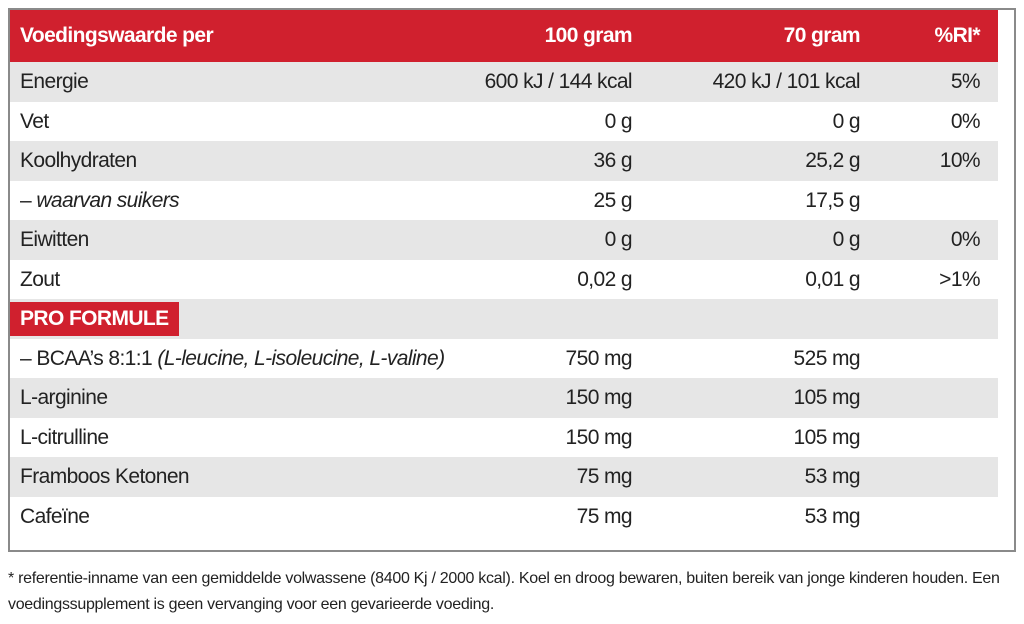 The height and width of the screenshot is (624, 1024). I want to click on cell: >1%, so click(959, 279).